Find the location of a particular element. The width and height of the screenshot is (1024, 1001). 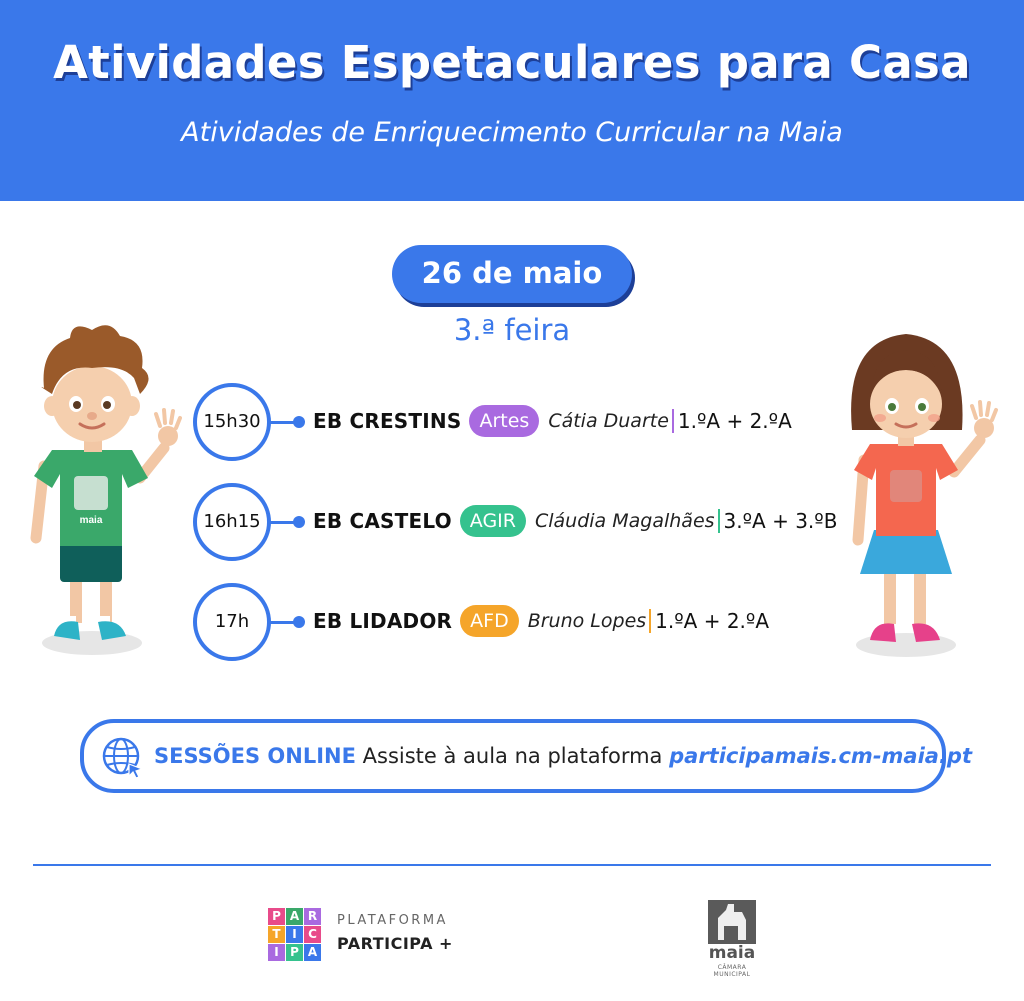

maia-logo is located at coordinates (732, 922).